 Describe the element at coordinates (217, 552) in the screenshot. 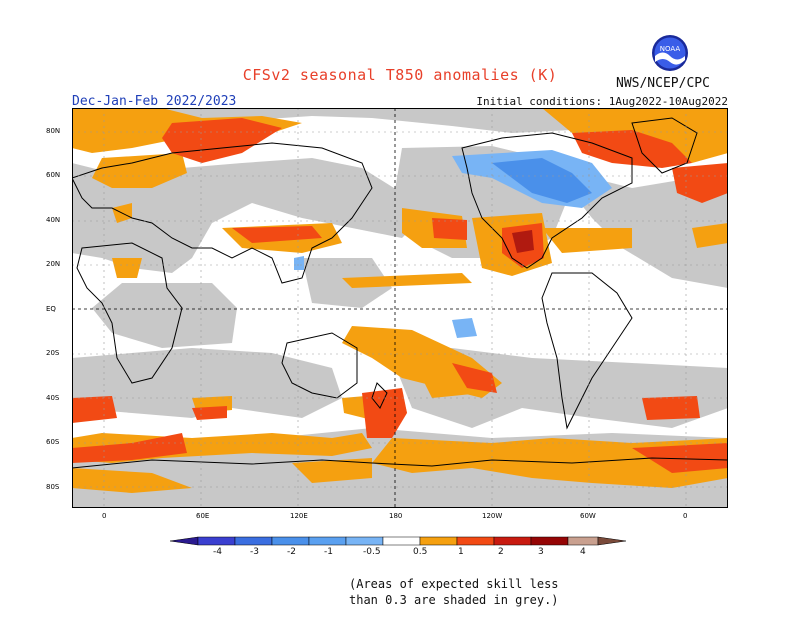

I see `colorbar-label: -4` at that location.